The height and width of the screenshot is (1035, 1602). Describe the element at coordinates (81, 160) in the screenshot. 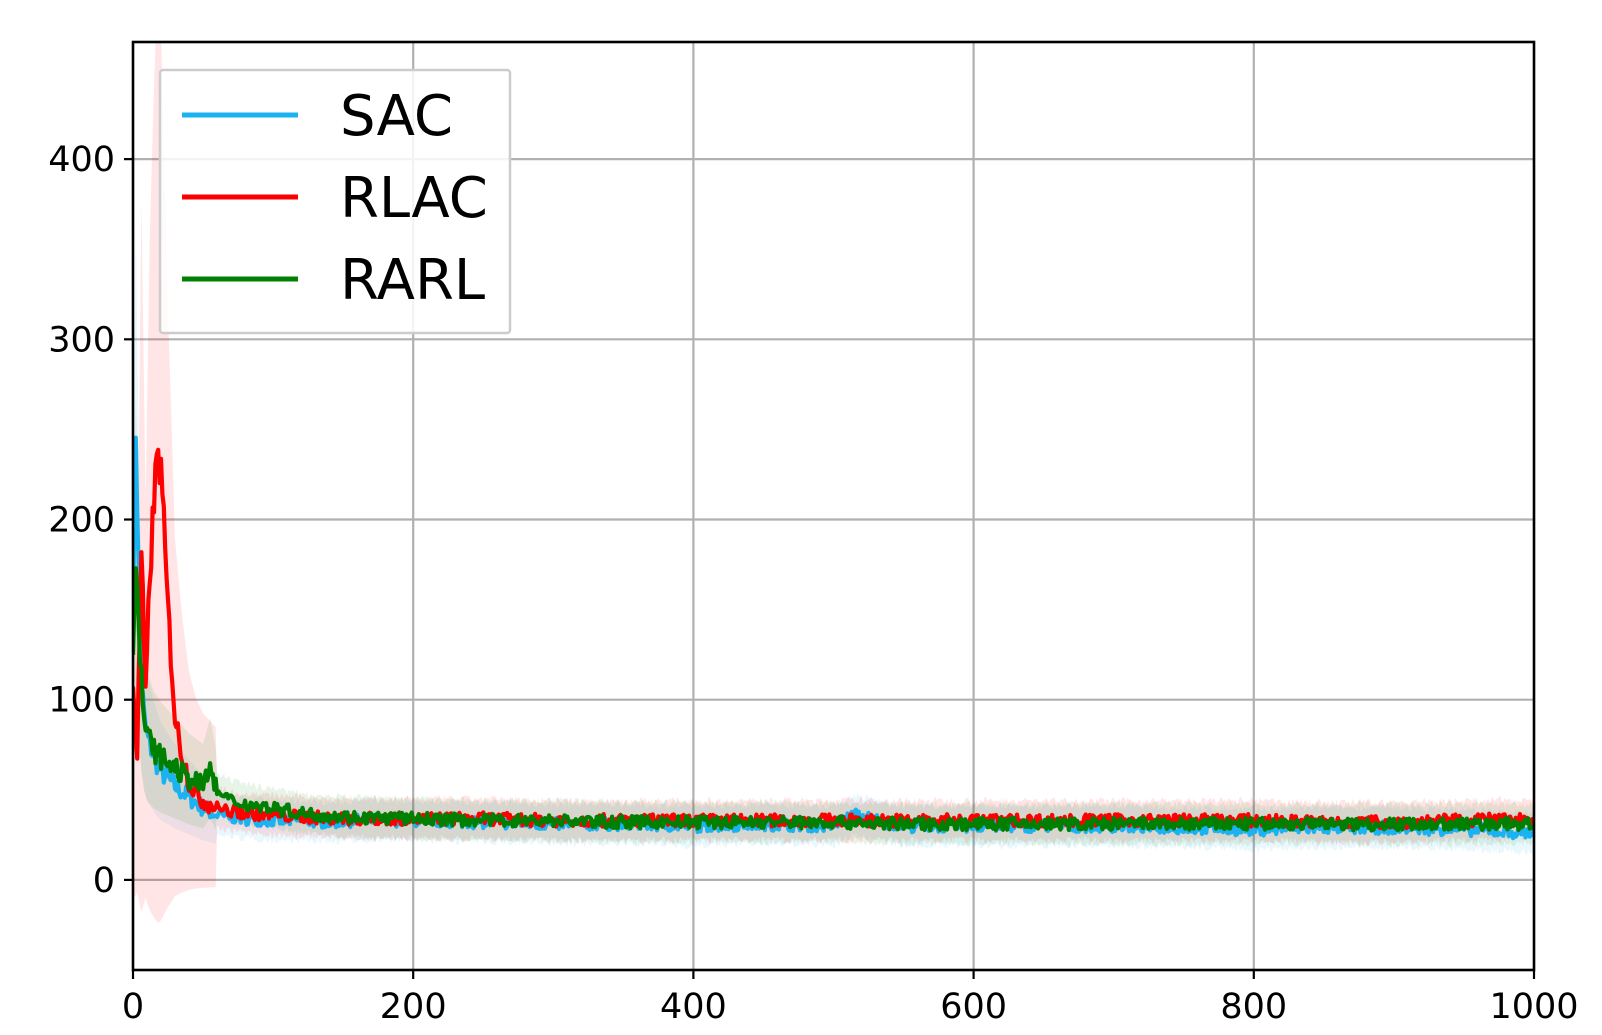

I see `y-tick-label: 400` at that location.